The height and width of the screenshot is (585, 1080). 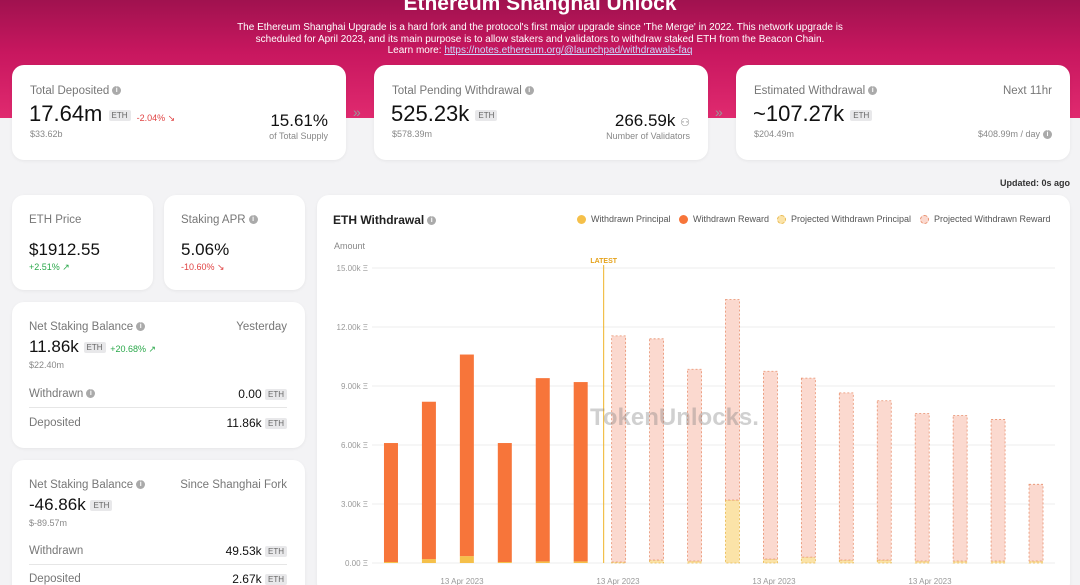 I want to click on legend-projected-reward: Projected Withdrawn Reward, so click(x=985, y=219).